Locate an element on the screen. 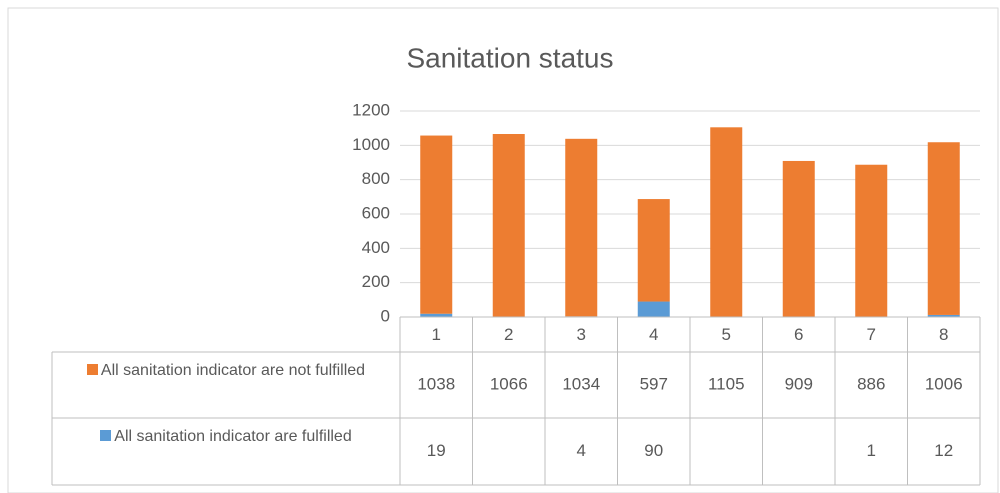  y-tick-label: 400 is located at coordinates (376, 247).